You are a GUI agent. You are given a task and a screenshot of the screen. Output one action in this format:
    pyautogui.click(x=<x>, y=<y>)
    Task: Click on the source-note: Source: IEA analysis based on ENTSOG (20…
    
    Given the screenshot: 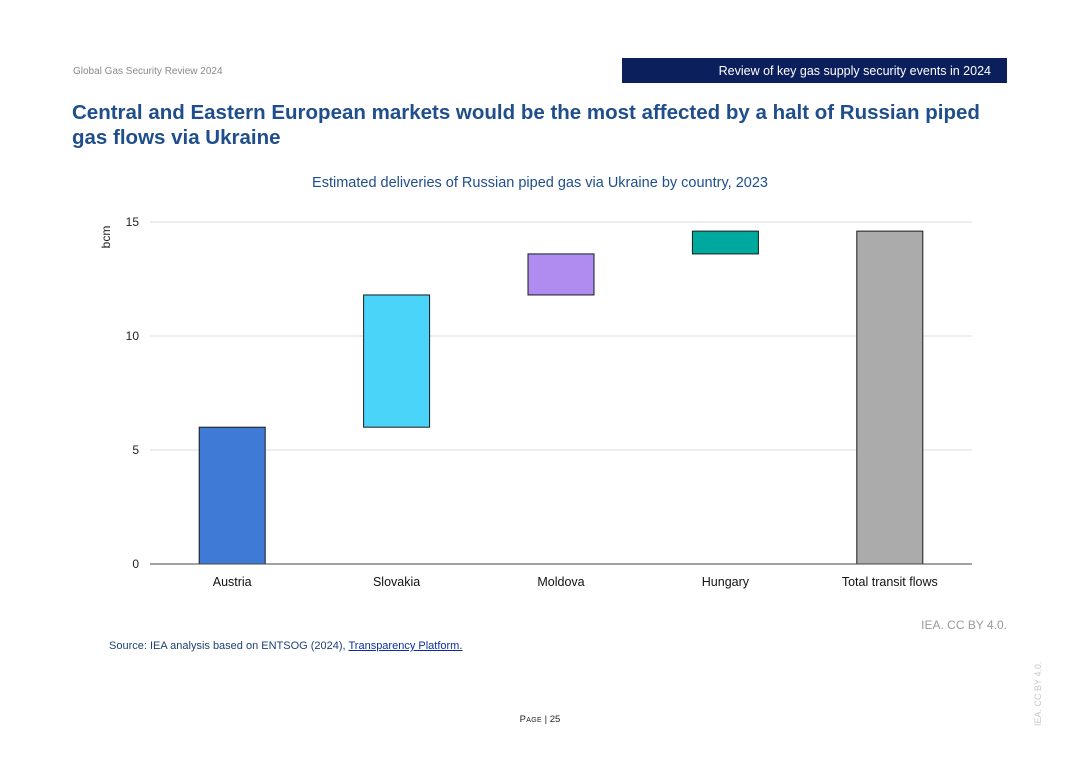 What is the action you would take?
    pyautogui.click(x=285, y=646)
    